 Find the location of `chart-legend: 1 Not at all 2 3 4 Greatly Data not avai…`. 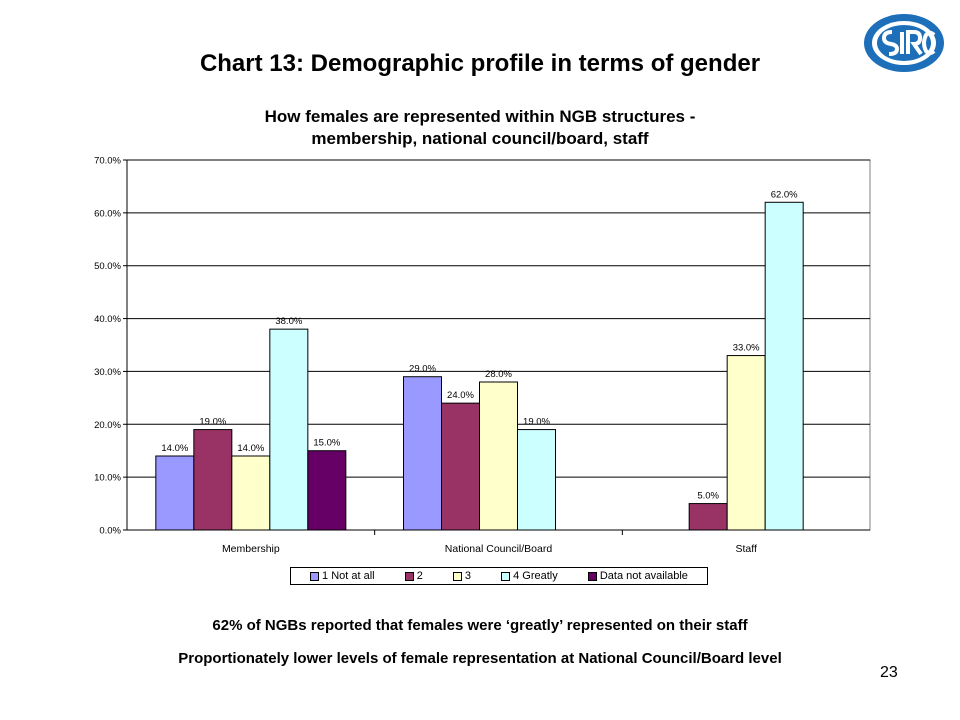

chart-legend: 1 Not at all 2 3 4 Greatly Data not avai… is located at coordinates (499, 576).